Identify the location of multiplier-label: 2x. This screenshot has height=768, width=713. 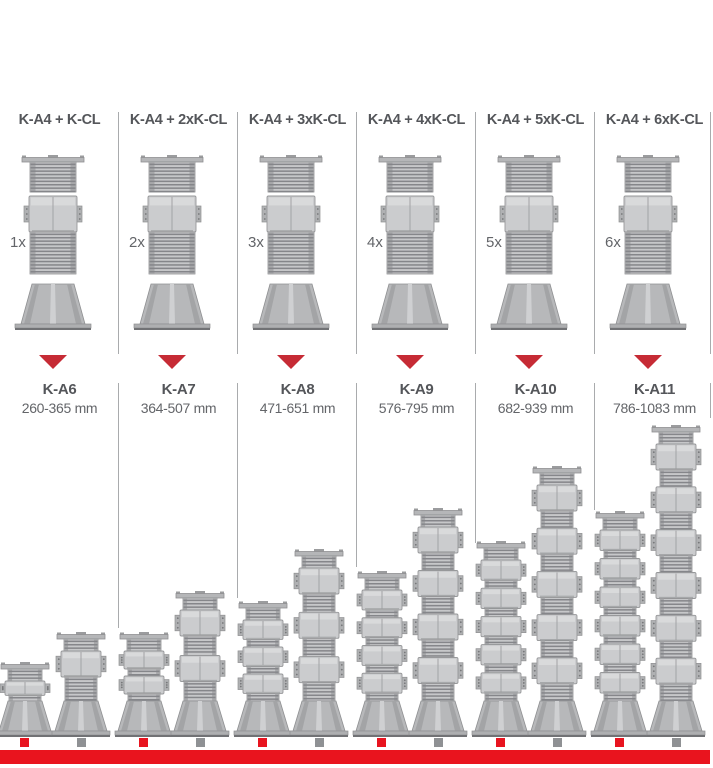
(137, 242).